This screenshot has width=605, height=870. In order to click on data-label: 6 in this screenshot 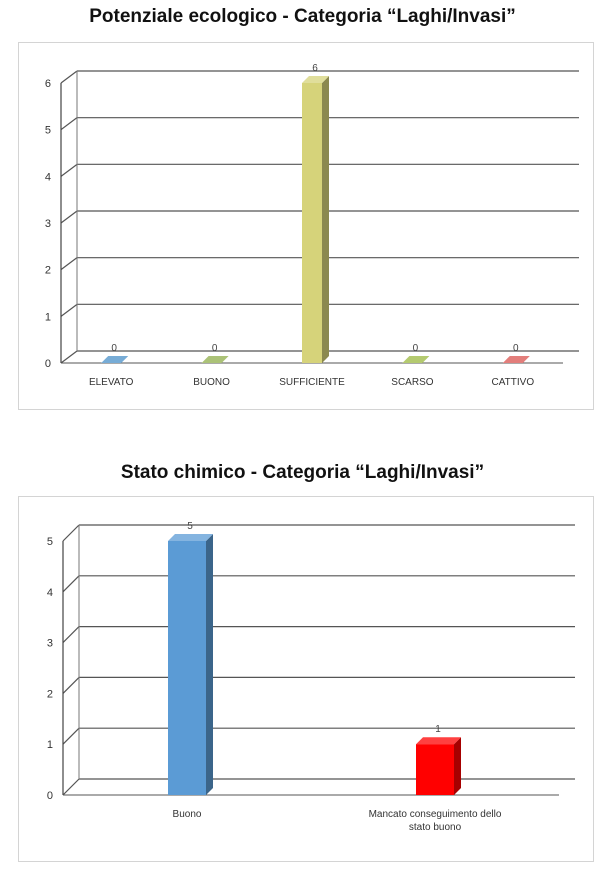, I will do `click(315, 68)`.